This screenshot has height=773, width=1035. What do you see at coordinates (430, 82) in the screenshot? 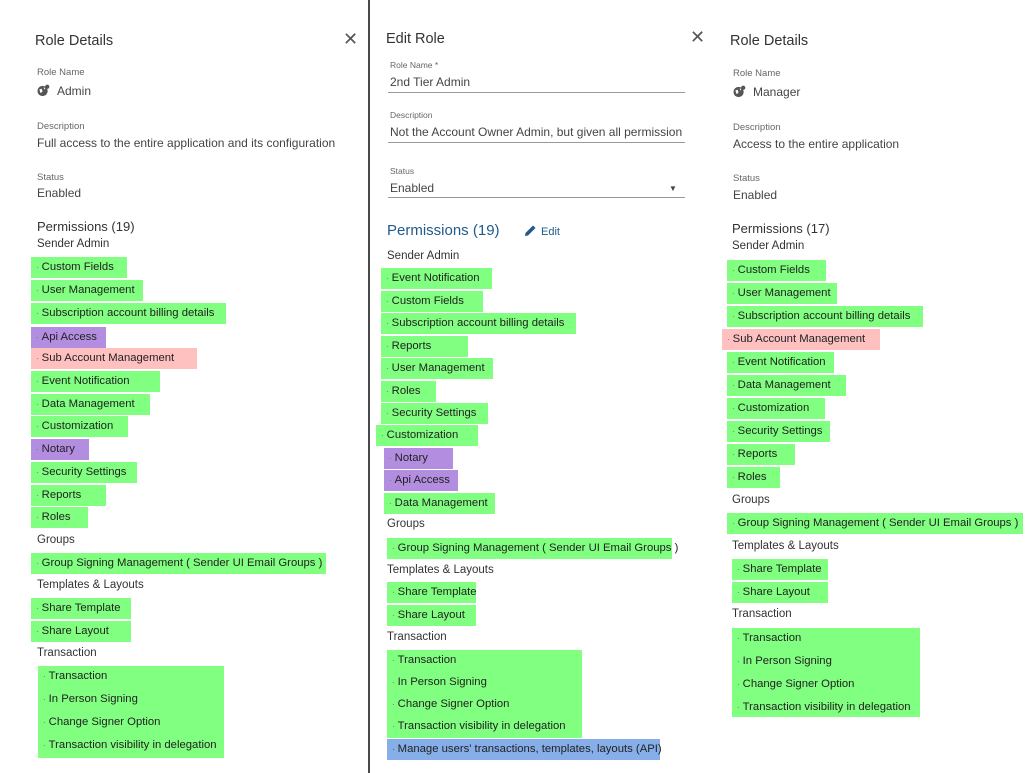
I see `role-name-input: 2nd Tier Admin` at bounding box center [430, 82].